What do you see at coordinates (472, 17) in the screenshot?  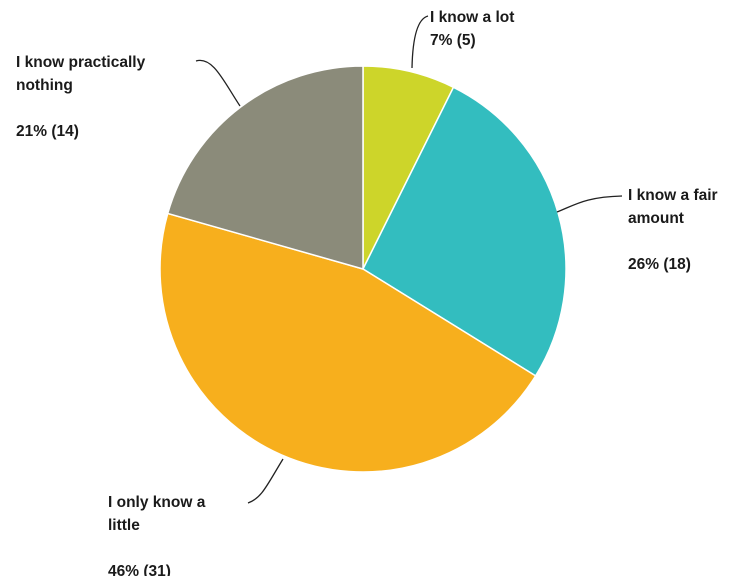 I see `slice-label-line: I know a lot` at bounding box center [472, 17].